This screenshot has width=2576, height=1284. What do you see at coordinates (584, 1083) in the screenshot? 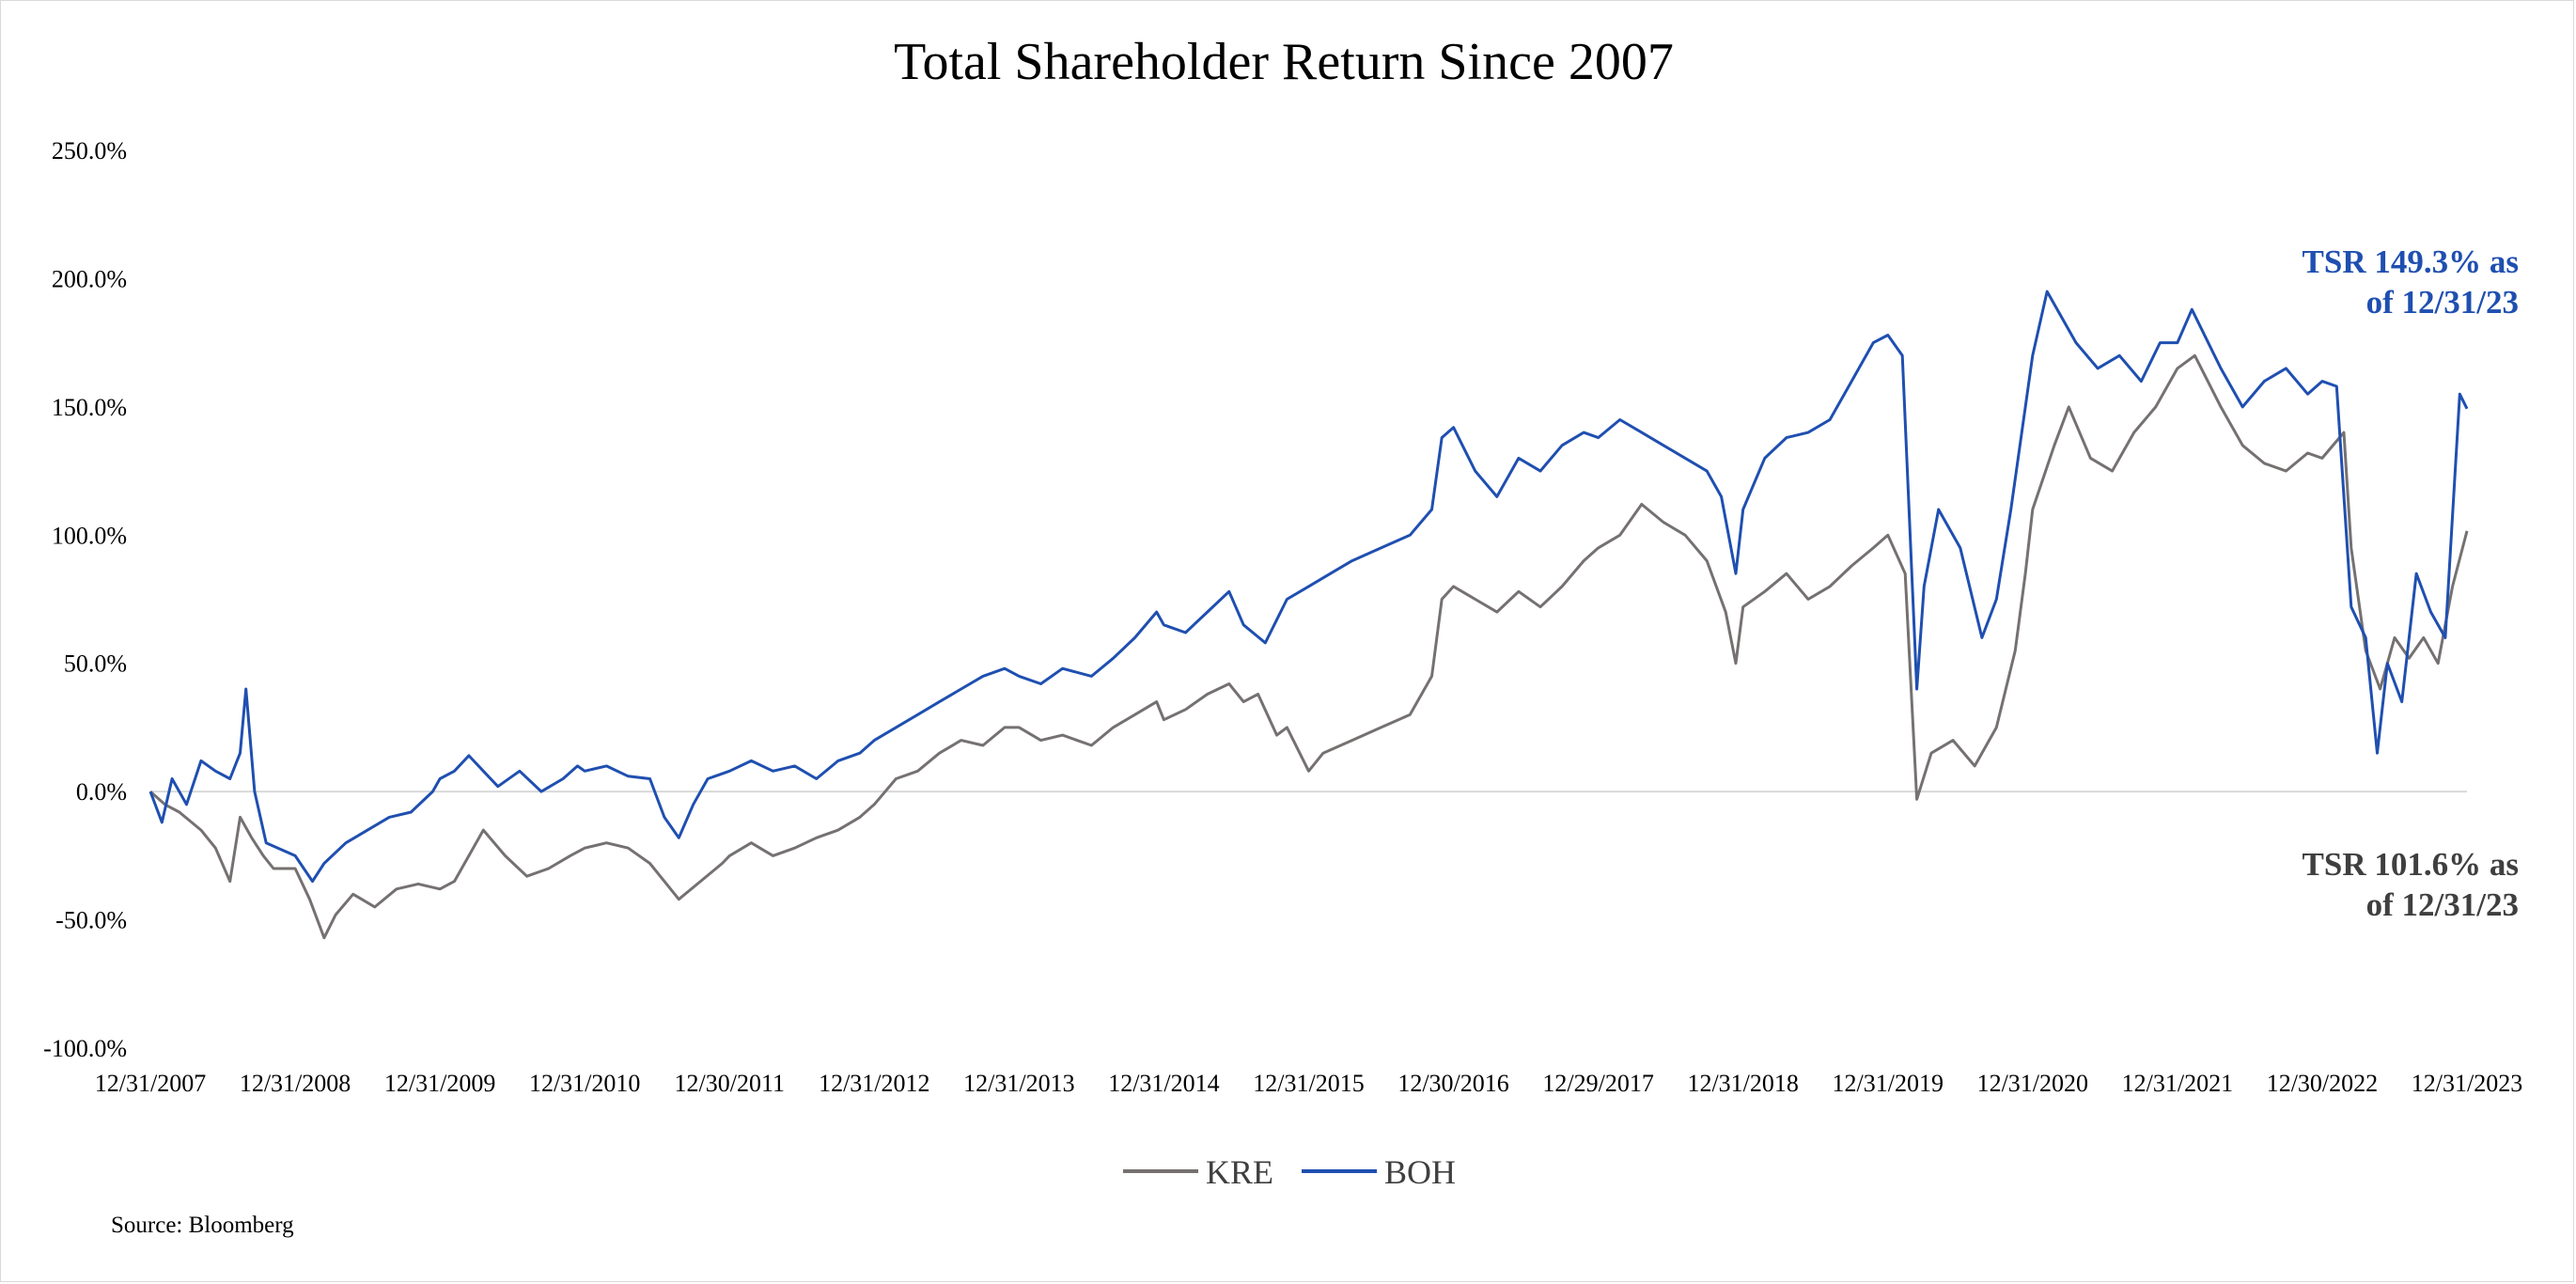
I see `x-tick-label: 12/31/2010` at bounding box center [584, 1083].